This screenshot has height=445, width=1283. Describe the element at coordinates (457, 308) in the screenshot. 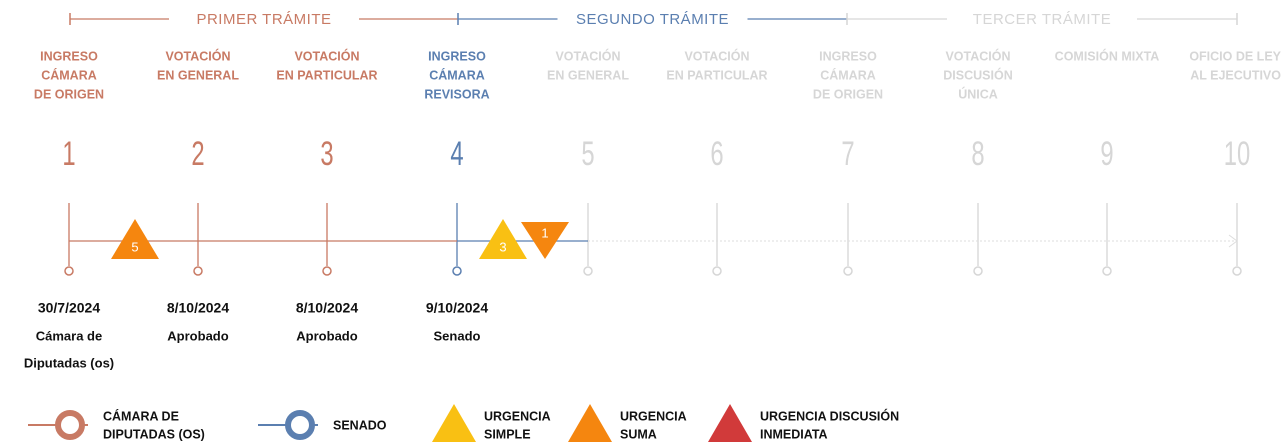

I see `step-date: 9/10/2024` at that location.